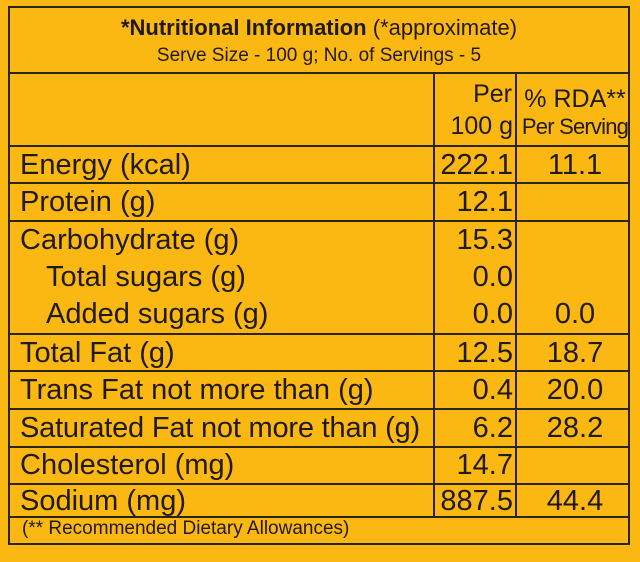  I want to click on col-header-per-line1: Per, so click(492, 94).